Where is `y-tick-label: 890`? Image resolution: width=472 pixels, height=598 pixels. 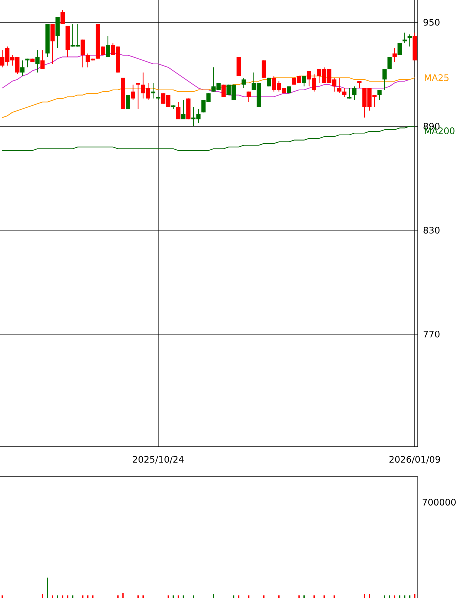
y-tick-label: 890 is located at coordinates (432, 126).